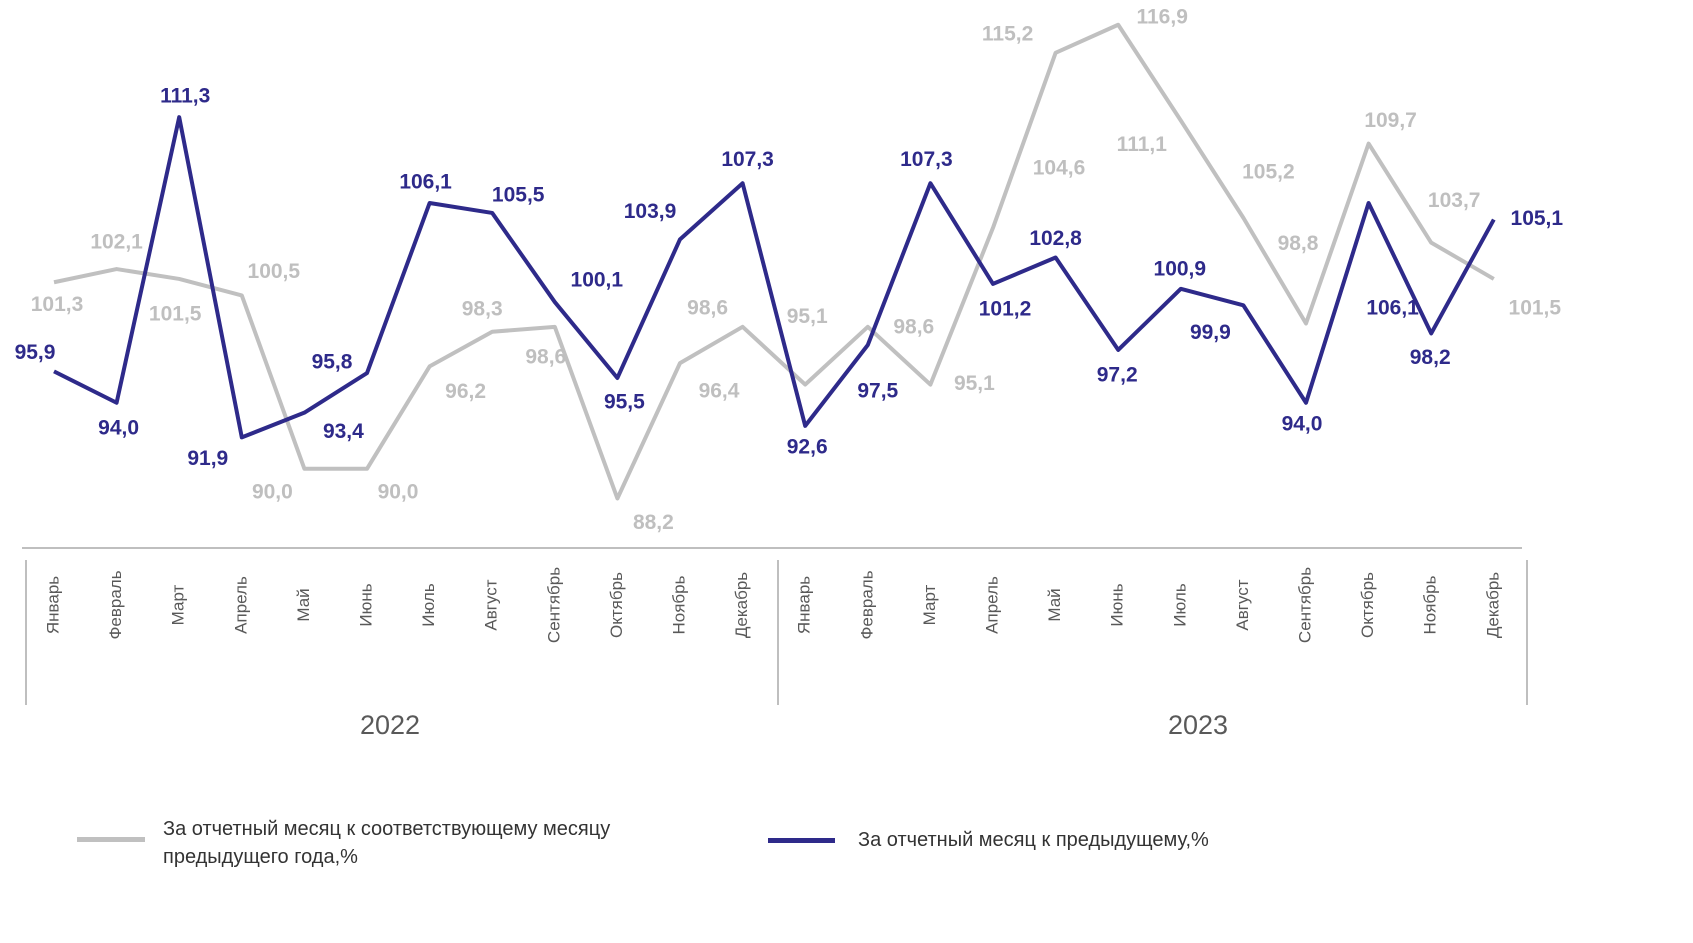  I want to click on data-label: 95,5, so click(624, 402).